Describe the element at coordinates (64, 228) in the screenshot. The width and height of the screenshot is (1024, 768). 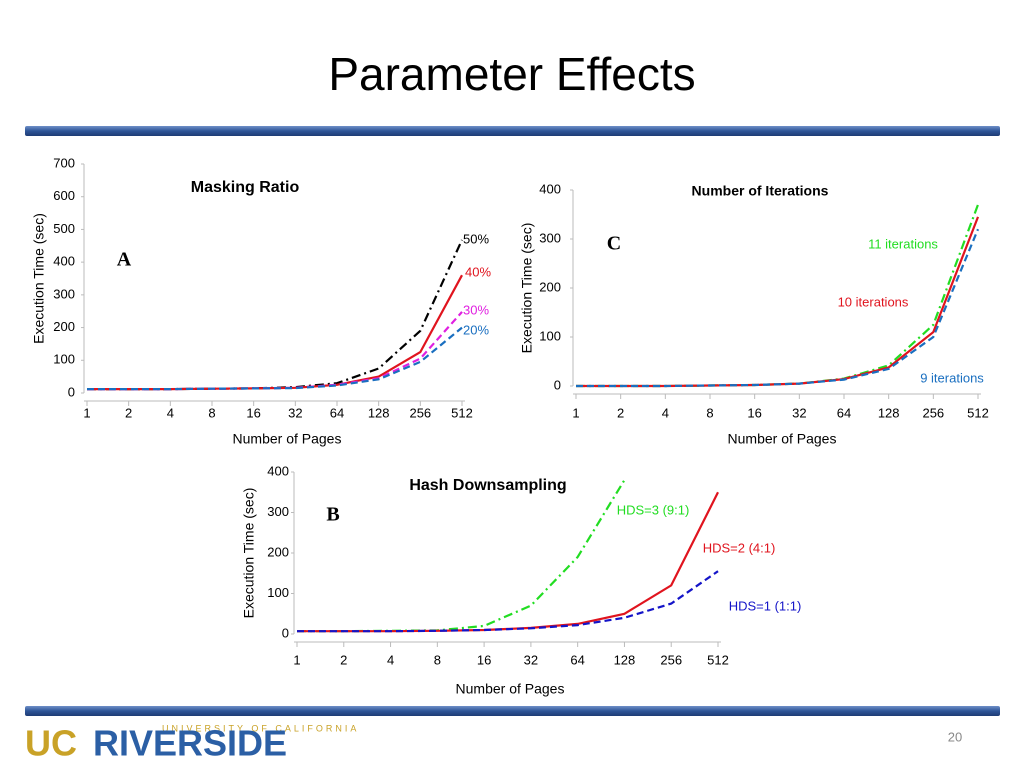
I see `y-tick-label: 500` at that location.